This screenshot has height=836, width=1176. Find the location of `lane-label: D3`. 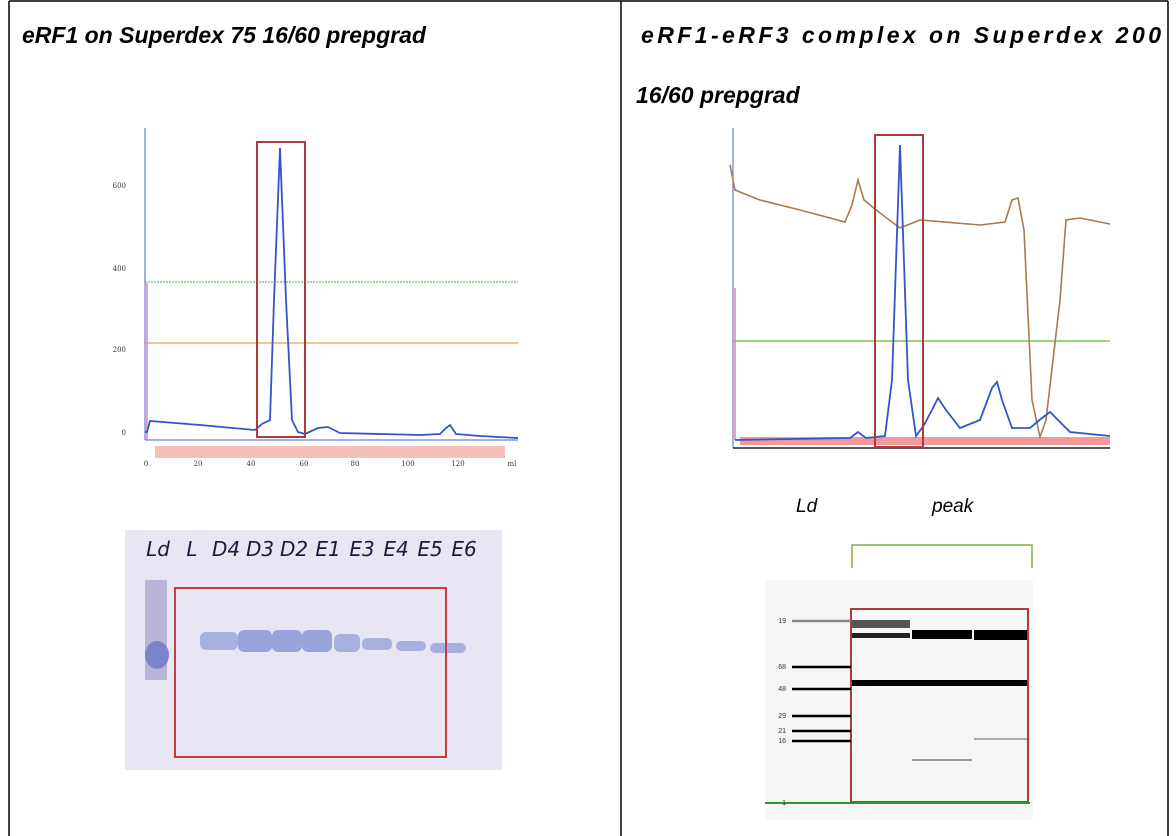

lane-label: D3 is located at coordinates (260, 549).